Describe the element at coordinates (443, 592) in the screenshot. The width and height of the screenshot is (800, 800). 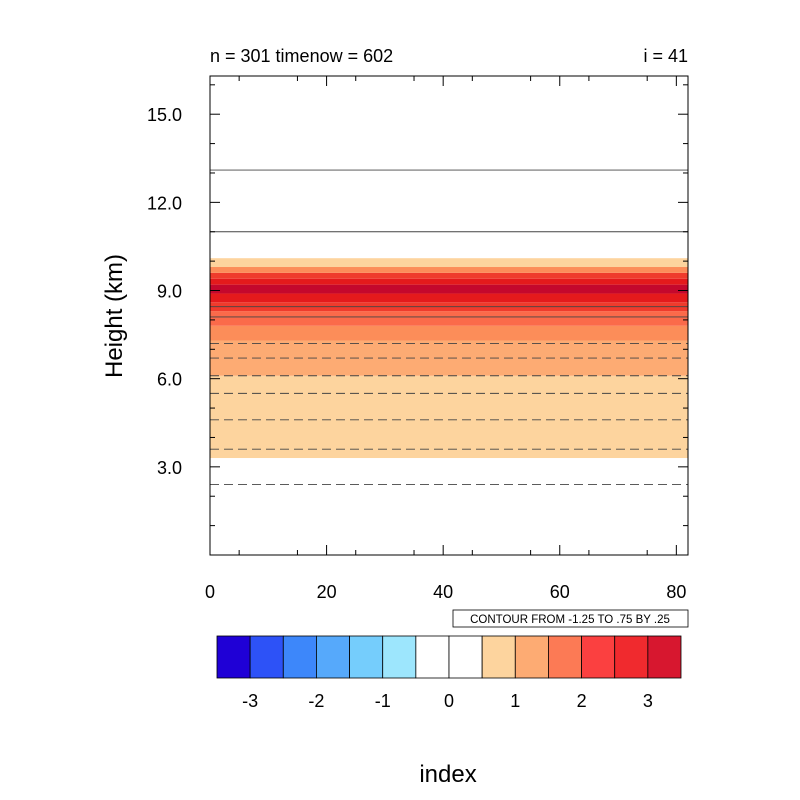
I see `x-tick-label-2: 40` at that location.